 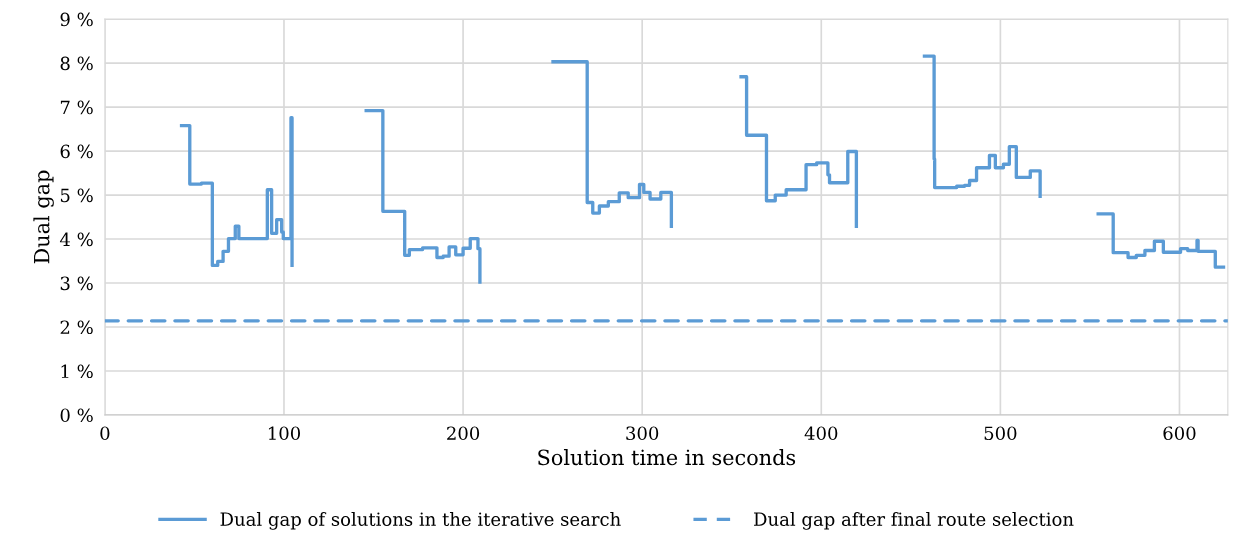 What do you see at coordinates (821, 433) in the screenshot?
I see `x-tick-label: 400` at bounding box center [821, 433].